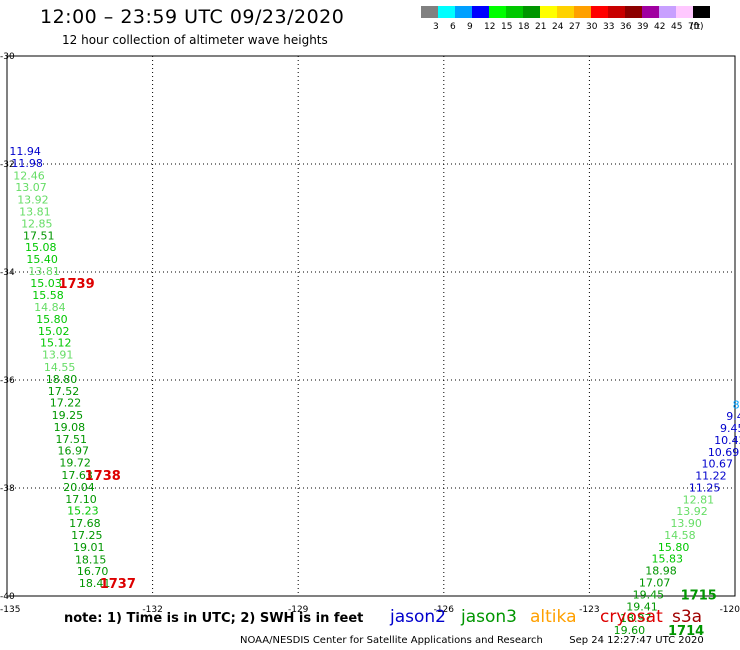  I want to click on x-tick-label: -123, so click(589, 610).